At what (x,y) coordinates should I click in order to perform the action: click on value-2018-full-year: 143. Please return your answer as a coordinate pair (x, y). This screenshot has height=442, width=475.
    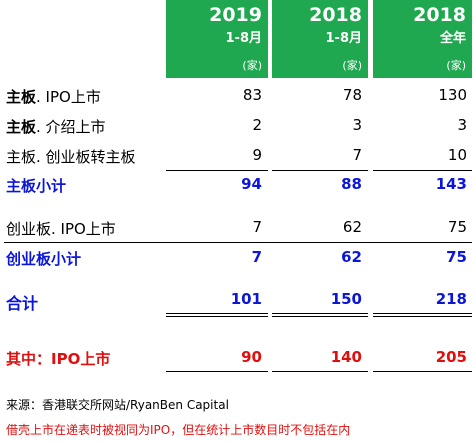
    Looking at the image, I should click on (451, 184).